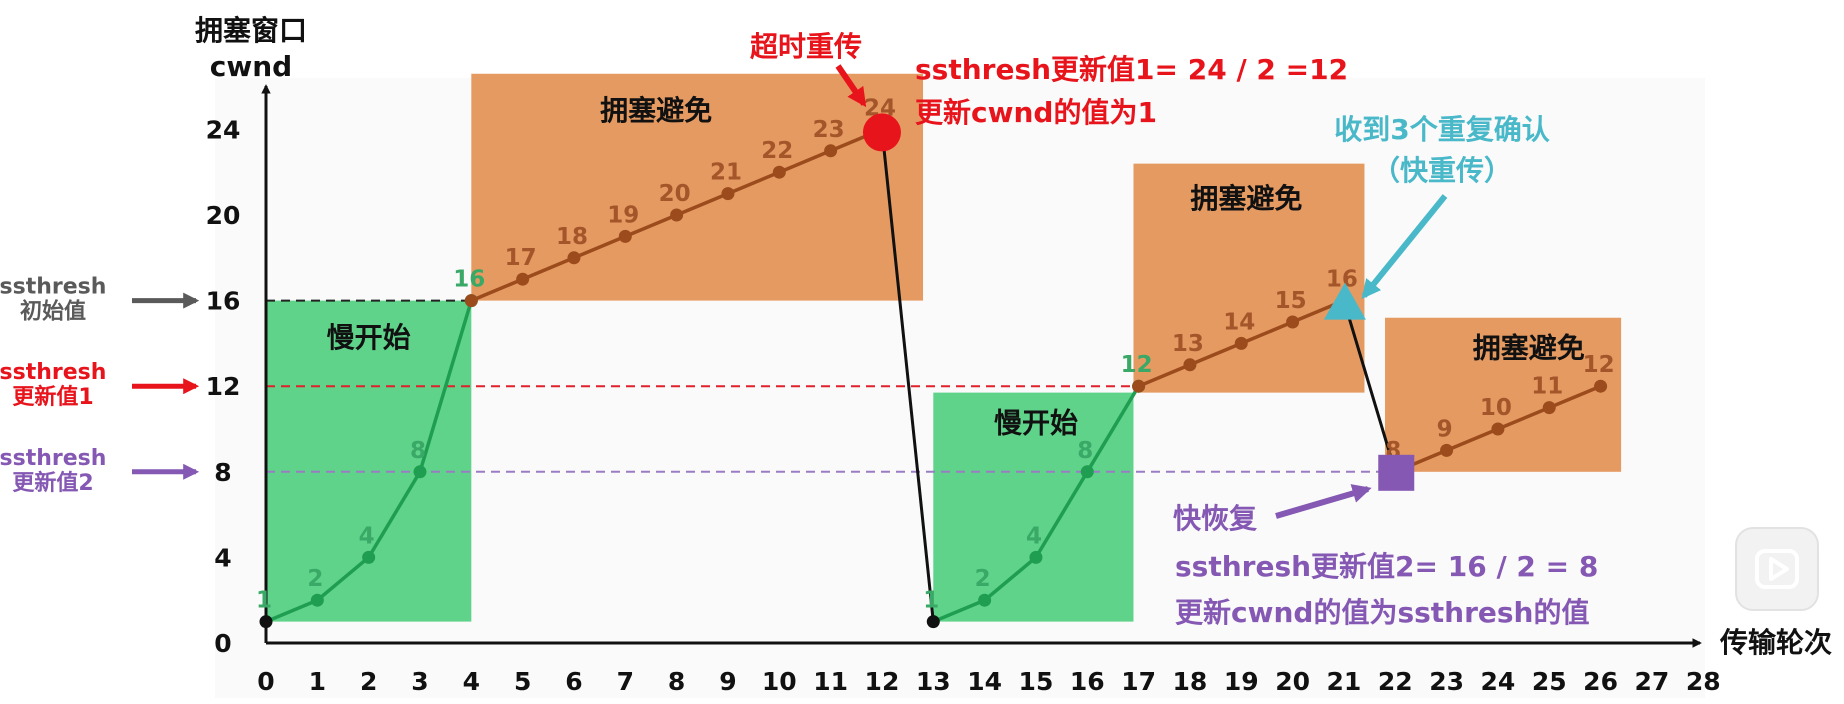 This screenshot has height=704, width=1844. What do you see at coordinates (368, 681) in the screenshot?
I see `x-tick-label-2: 2` at bounding box center [368, 681].